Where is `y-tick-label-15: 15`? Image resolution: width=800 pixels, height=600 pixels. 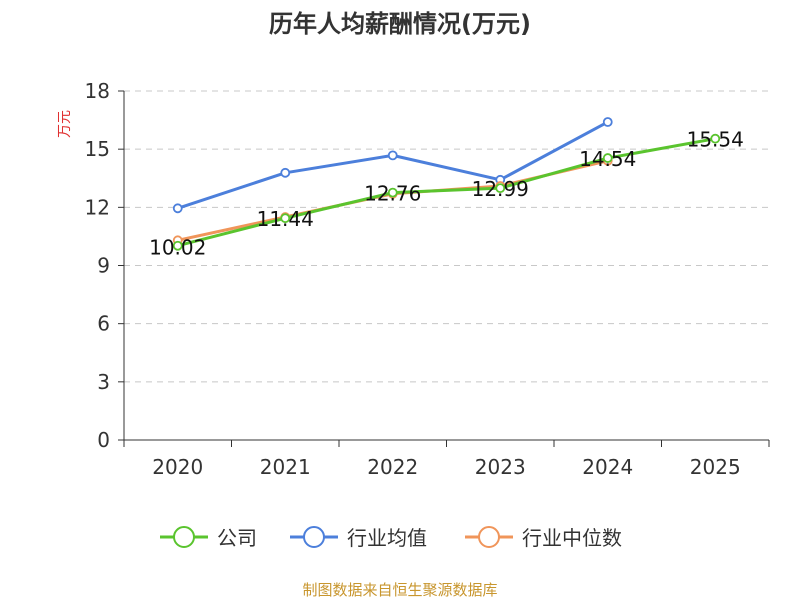
y-tick-label-15: 15 is located at coordinates (97, 149).